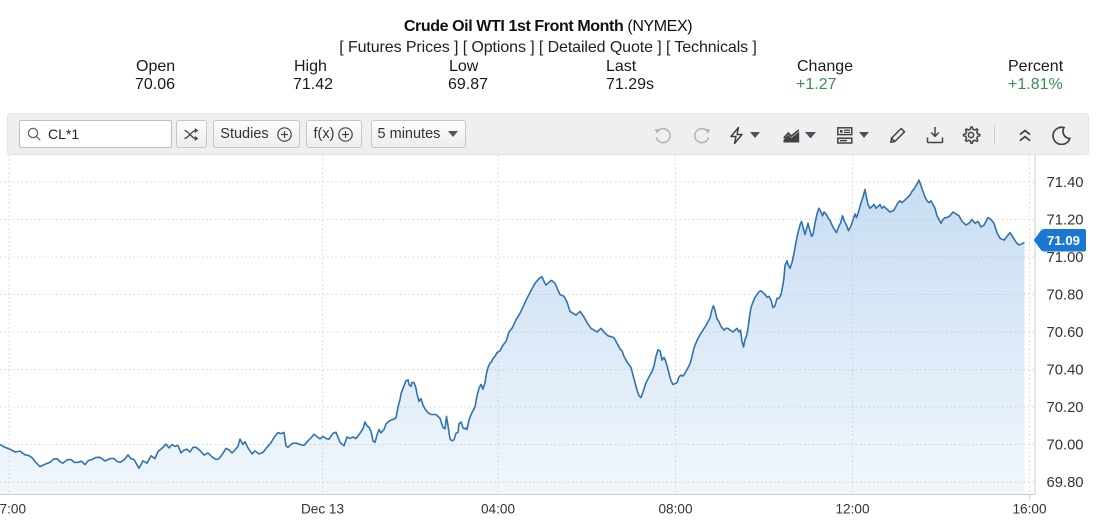  Describe the element at coordinates (13, 509) in the screenshot. I see `svg-text: 17:00` at that location.